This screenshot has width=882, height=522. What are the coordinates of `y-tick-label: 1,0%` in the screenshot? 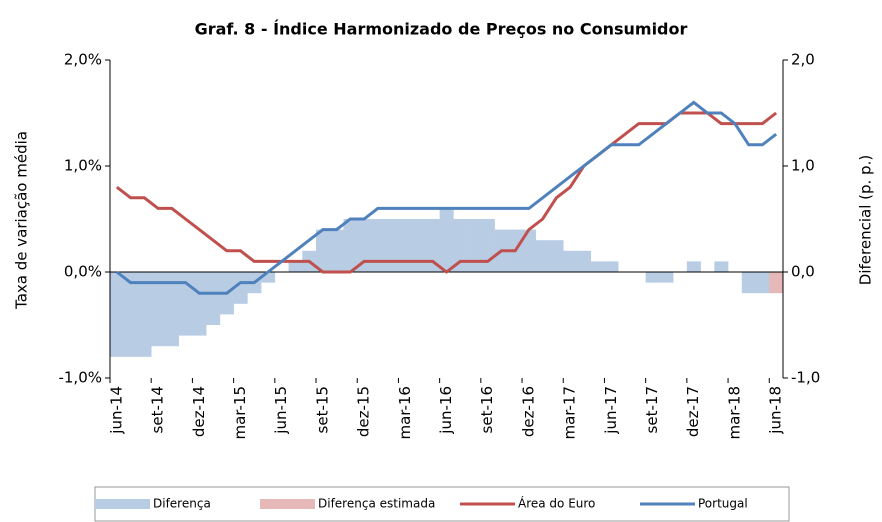 It's located at (83, 166).